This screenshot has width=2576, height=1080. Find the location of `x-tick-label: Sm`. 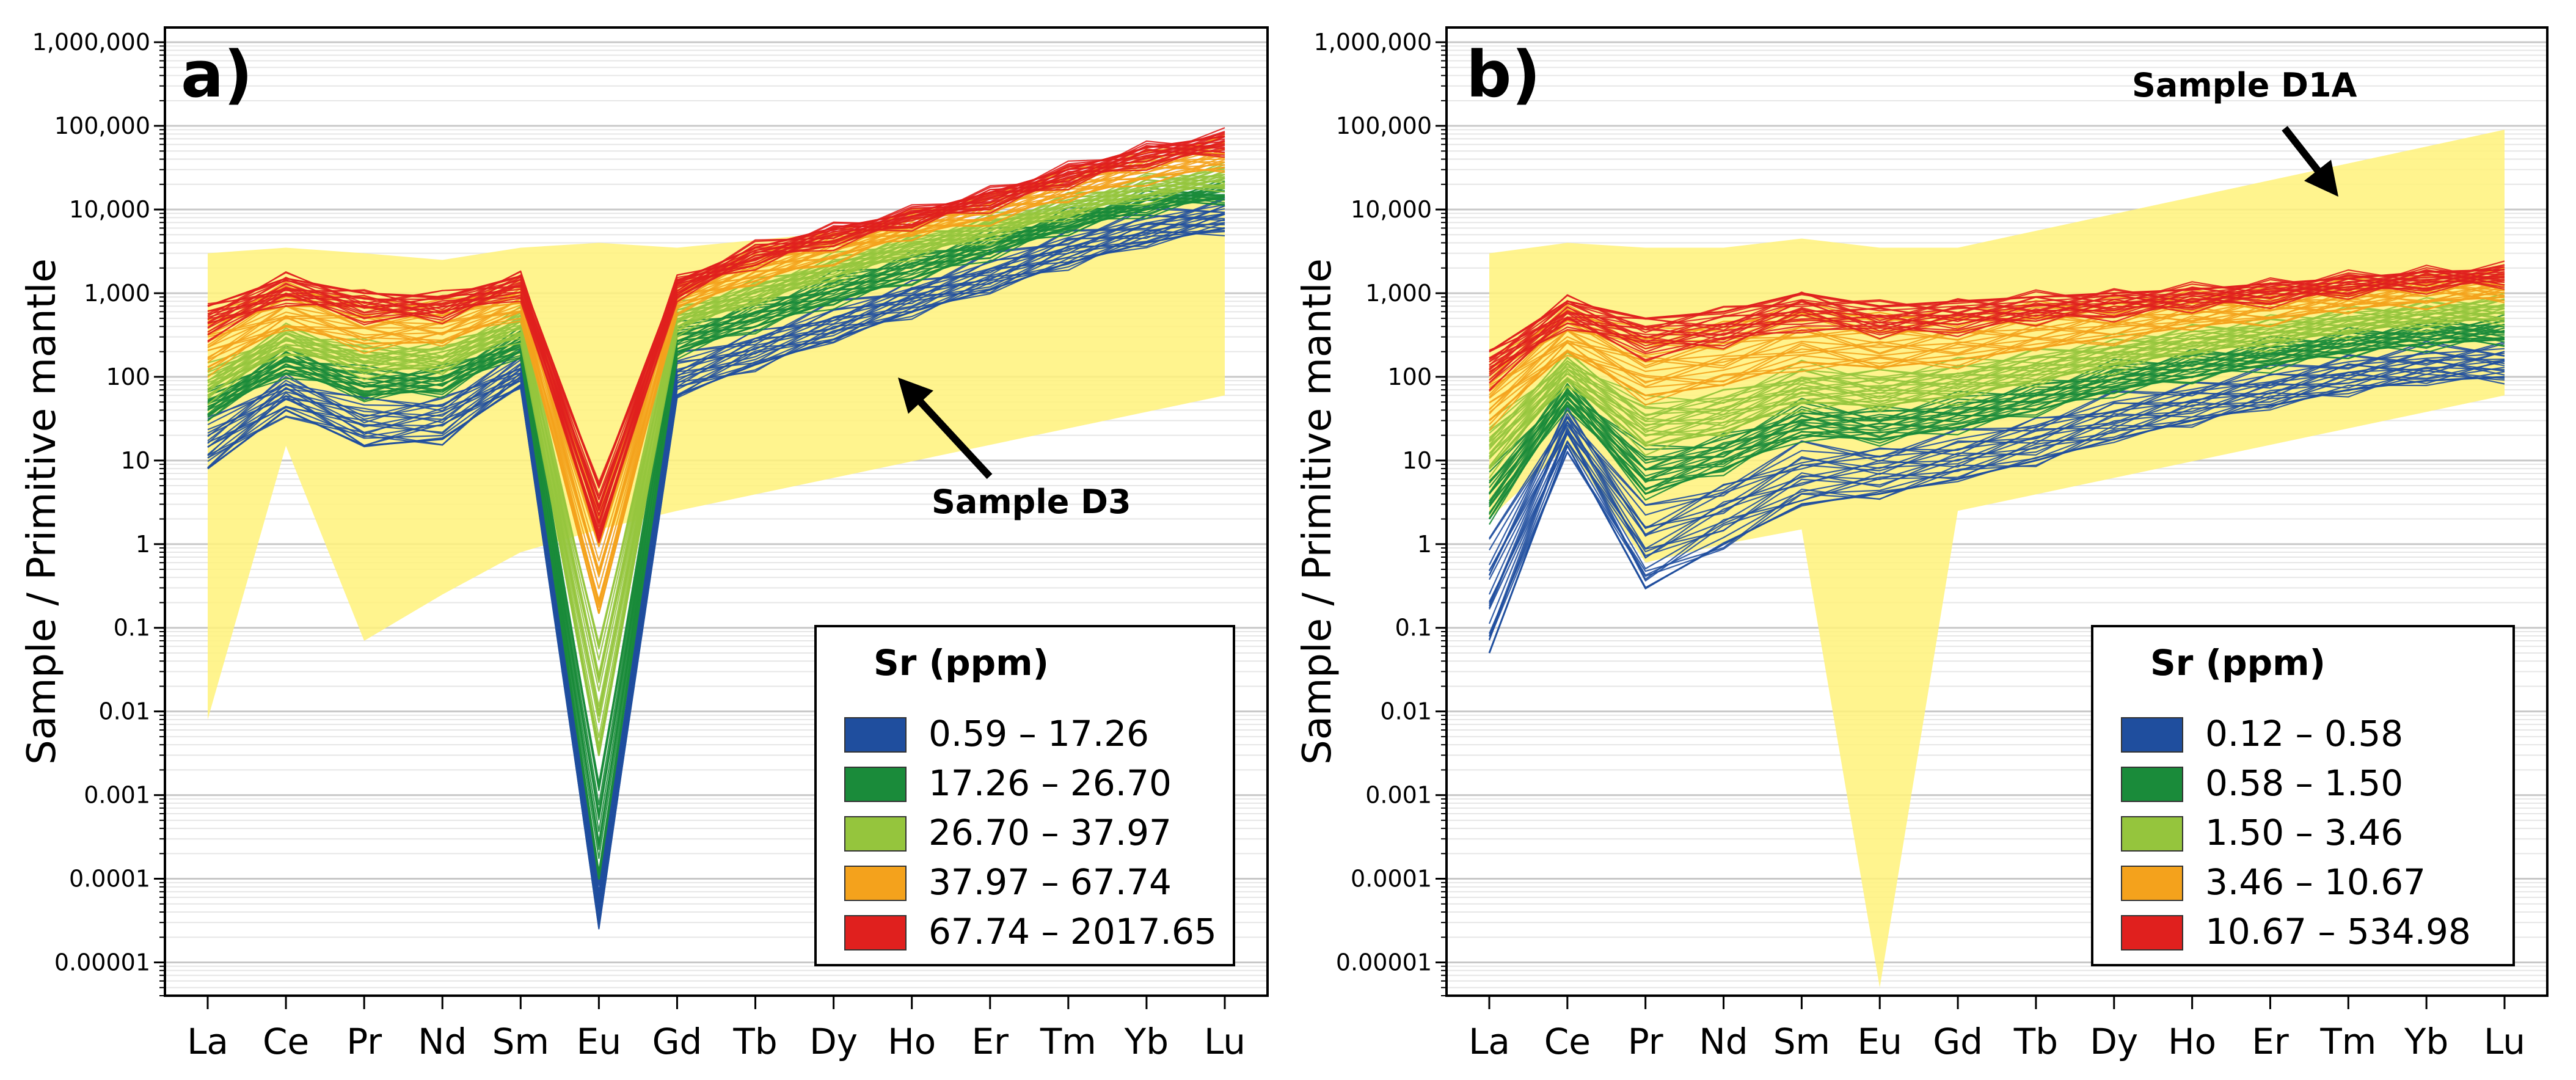

x-tick-label: Sm is located at coordinates (1802, 1041).